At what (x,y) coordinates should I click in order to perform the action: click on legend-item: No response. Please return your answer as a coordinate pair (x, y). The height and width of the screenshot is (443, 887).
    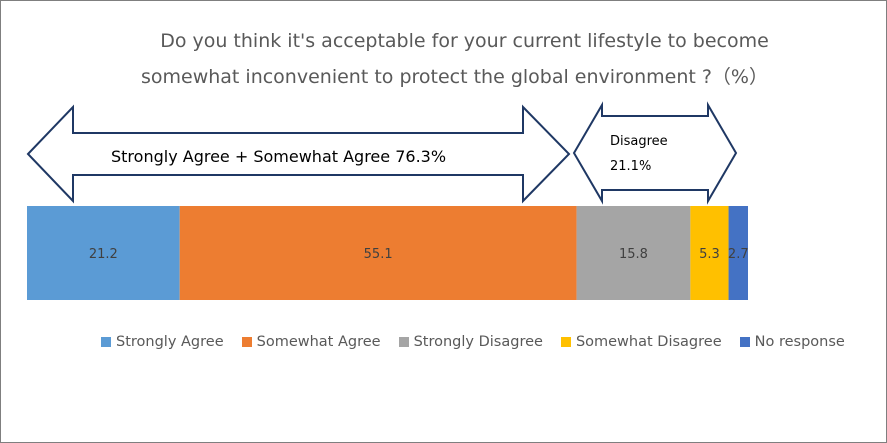
    Looking at the image, I should click on (792, 342).